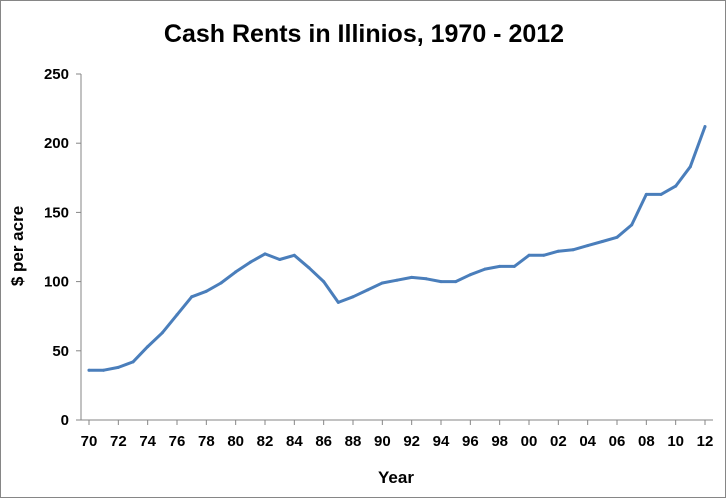 The width and height of the screenshot is (726, 499). What do you see at coordinates (529, 441) in the screenshot?
I see `x-tick-label: 00` at bounding box center [529, 441].